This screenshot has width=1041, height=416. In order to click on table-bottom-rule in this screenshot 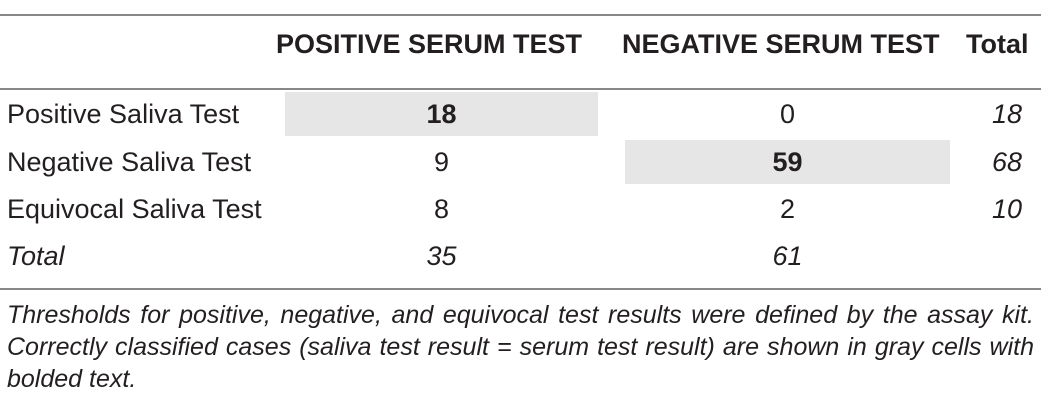, I will do `click(520, 289)`.